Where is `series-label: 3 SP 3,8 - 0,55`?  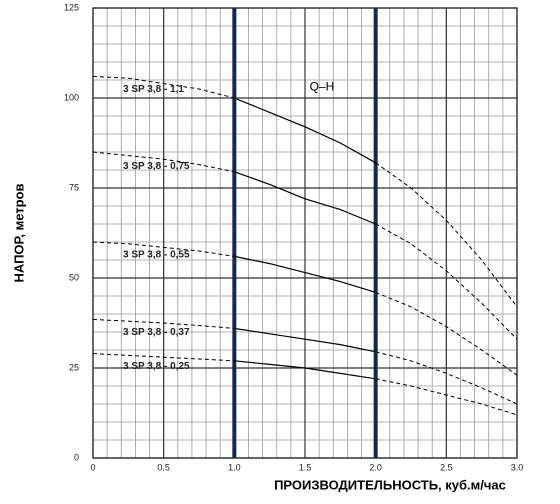
series-label: 3 SP 3,8 - 0,55 is located at coordinates (156, 254).